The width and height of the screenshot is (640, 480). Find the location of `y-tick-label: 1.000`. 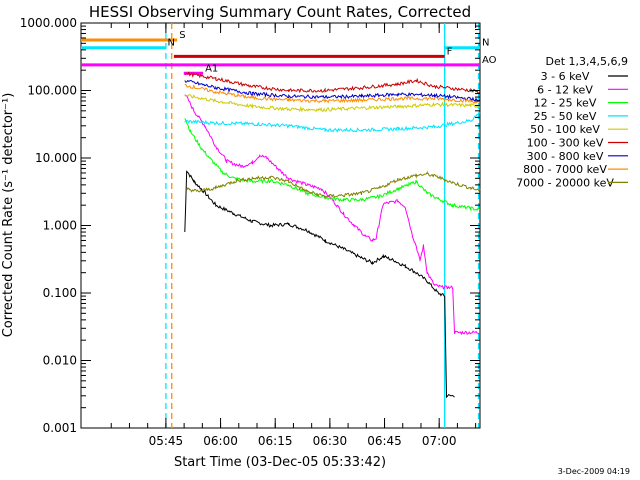

y-tick-label: 1.000 is located at coordinates (60, 226).